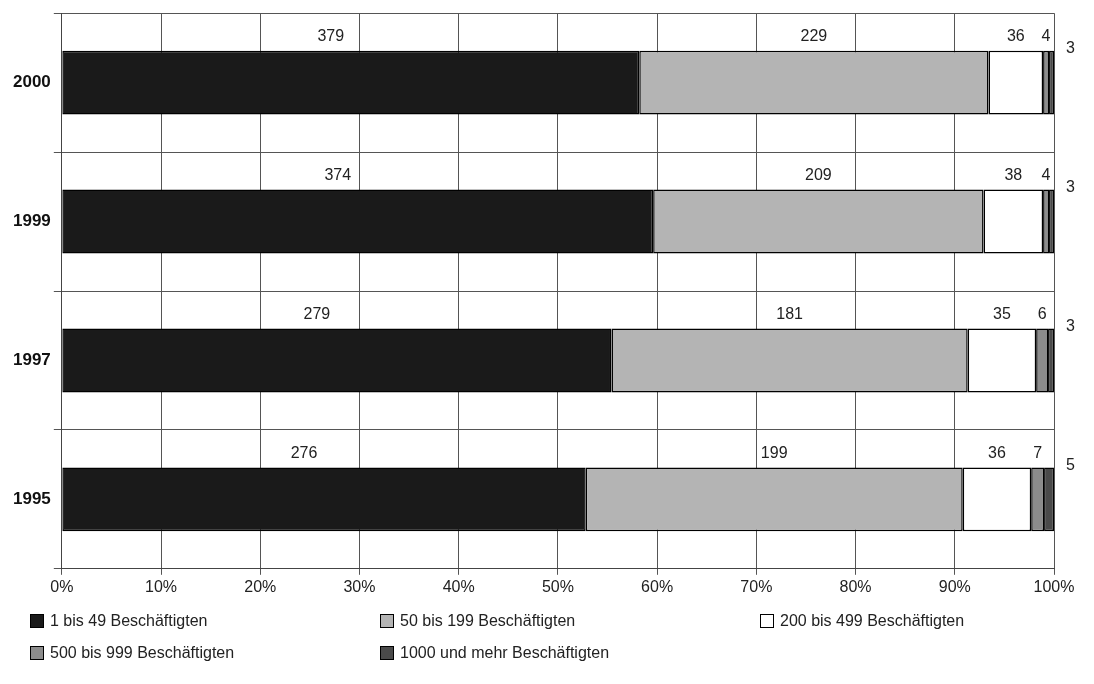 The image size is (1094, 684). I want to click on annotation: 181, so click(790, 313).